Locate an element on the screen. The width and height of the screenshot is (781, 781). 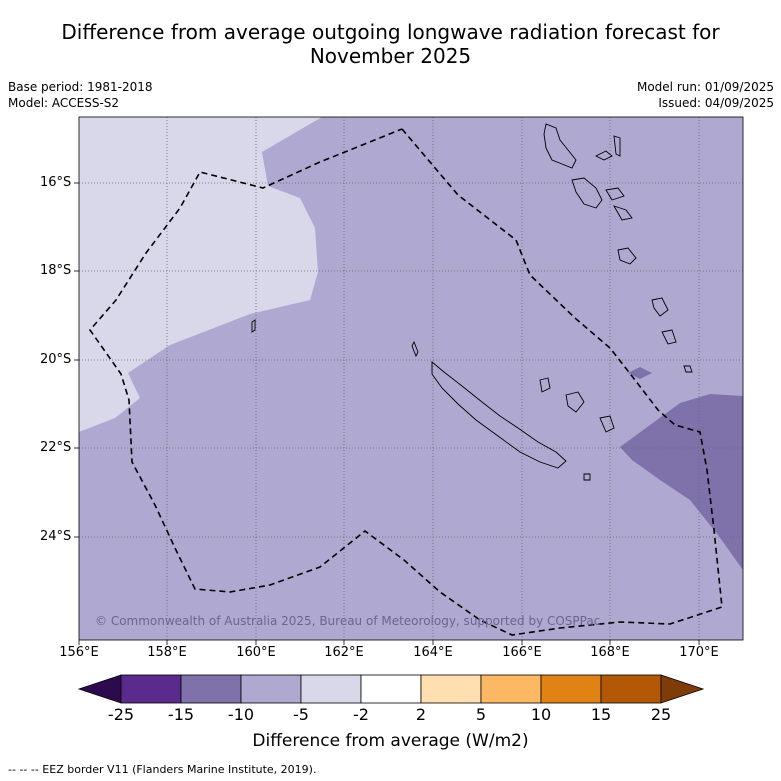
maewo-island is located at coordinates (603, 155).